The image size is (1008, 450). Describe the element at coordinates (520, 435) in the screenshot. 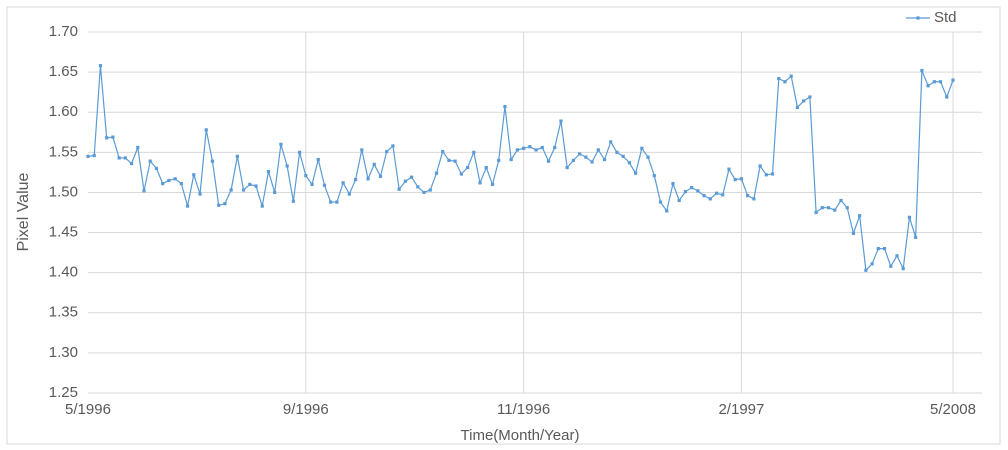

I see `x-axis-title: Time(Month/Year)` at that location.